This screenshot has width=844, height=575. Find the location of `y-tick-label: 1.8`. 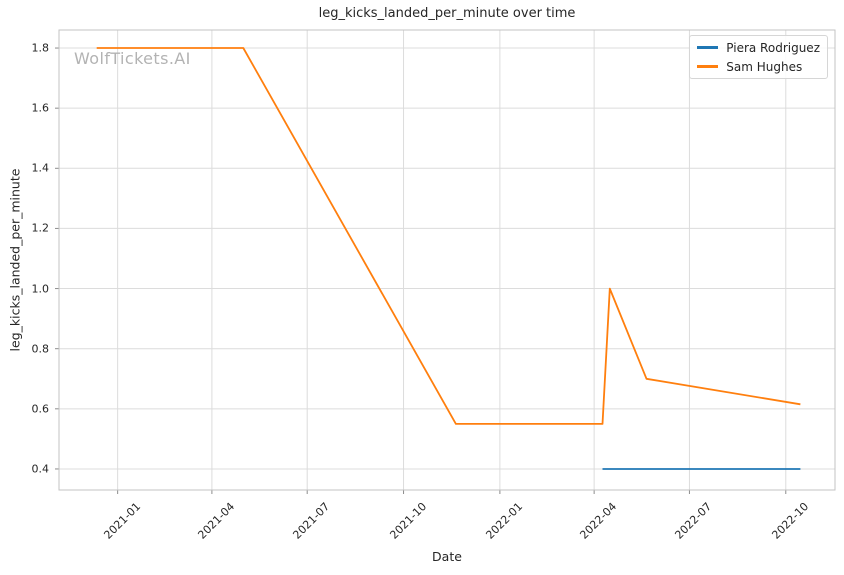

y-tick-label: 1.8 is located at coordinates (40, 48).